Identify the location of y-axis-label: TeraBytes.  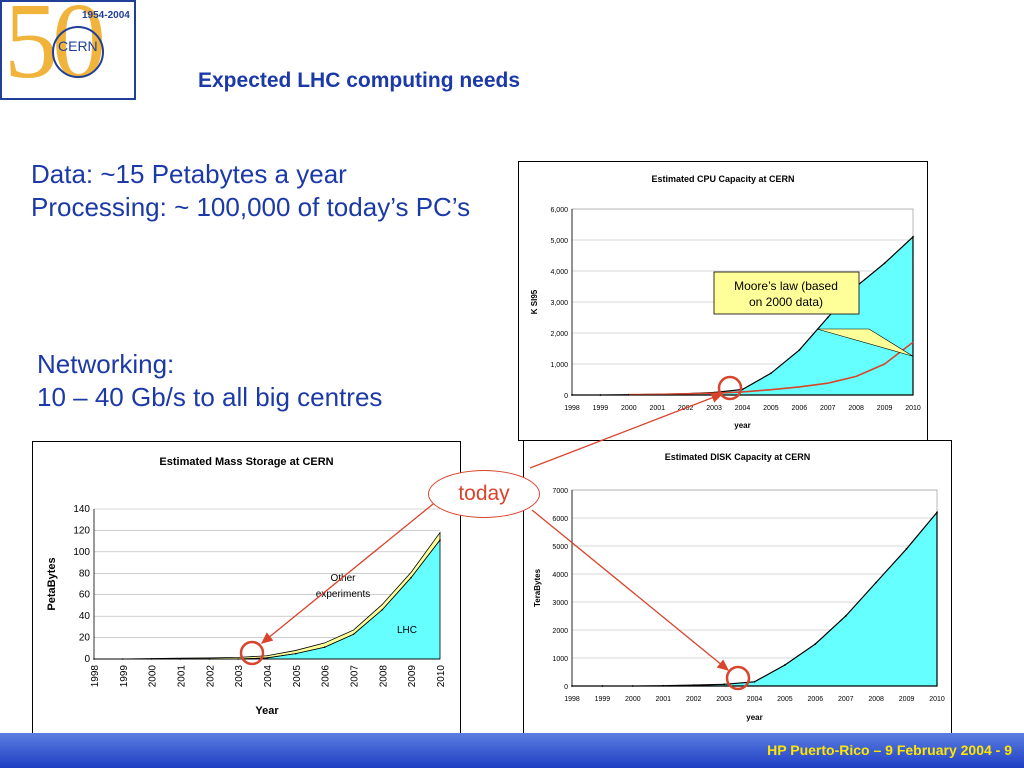
(537, 587).